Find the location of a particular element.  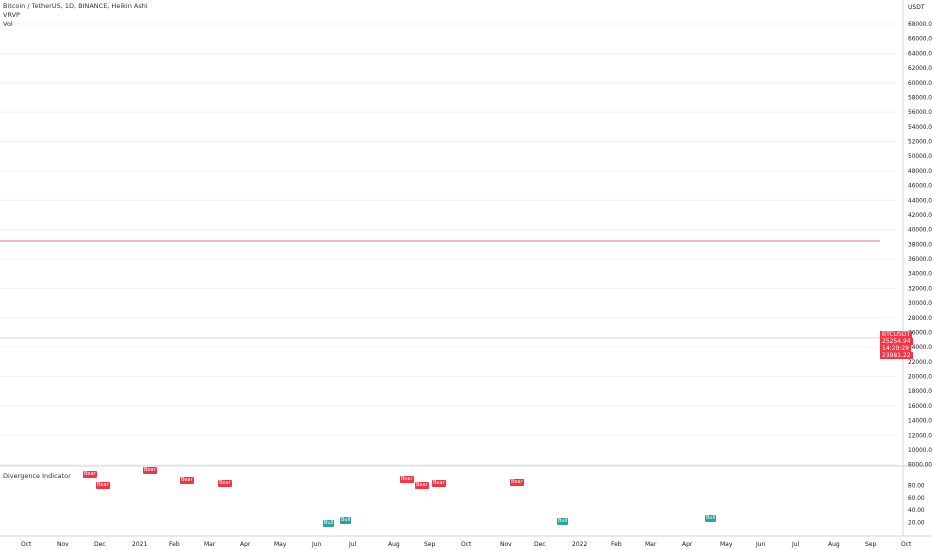

price-tick-label: 44000.00 is located at coordinates (920, 201).